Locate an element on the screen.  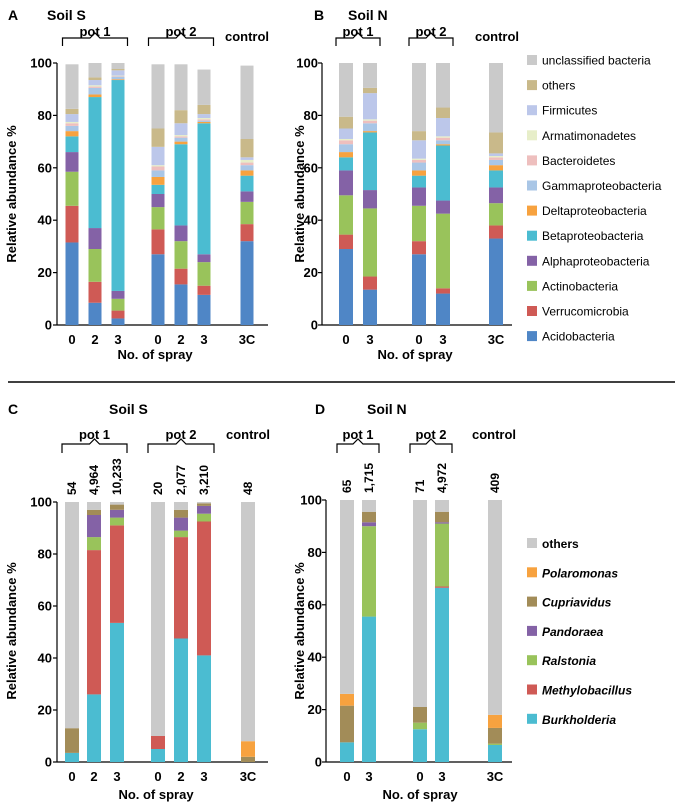
panel-b-bar-1-deltaproteobacteria is located at coordinates (346, 155).